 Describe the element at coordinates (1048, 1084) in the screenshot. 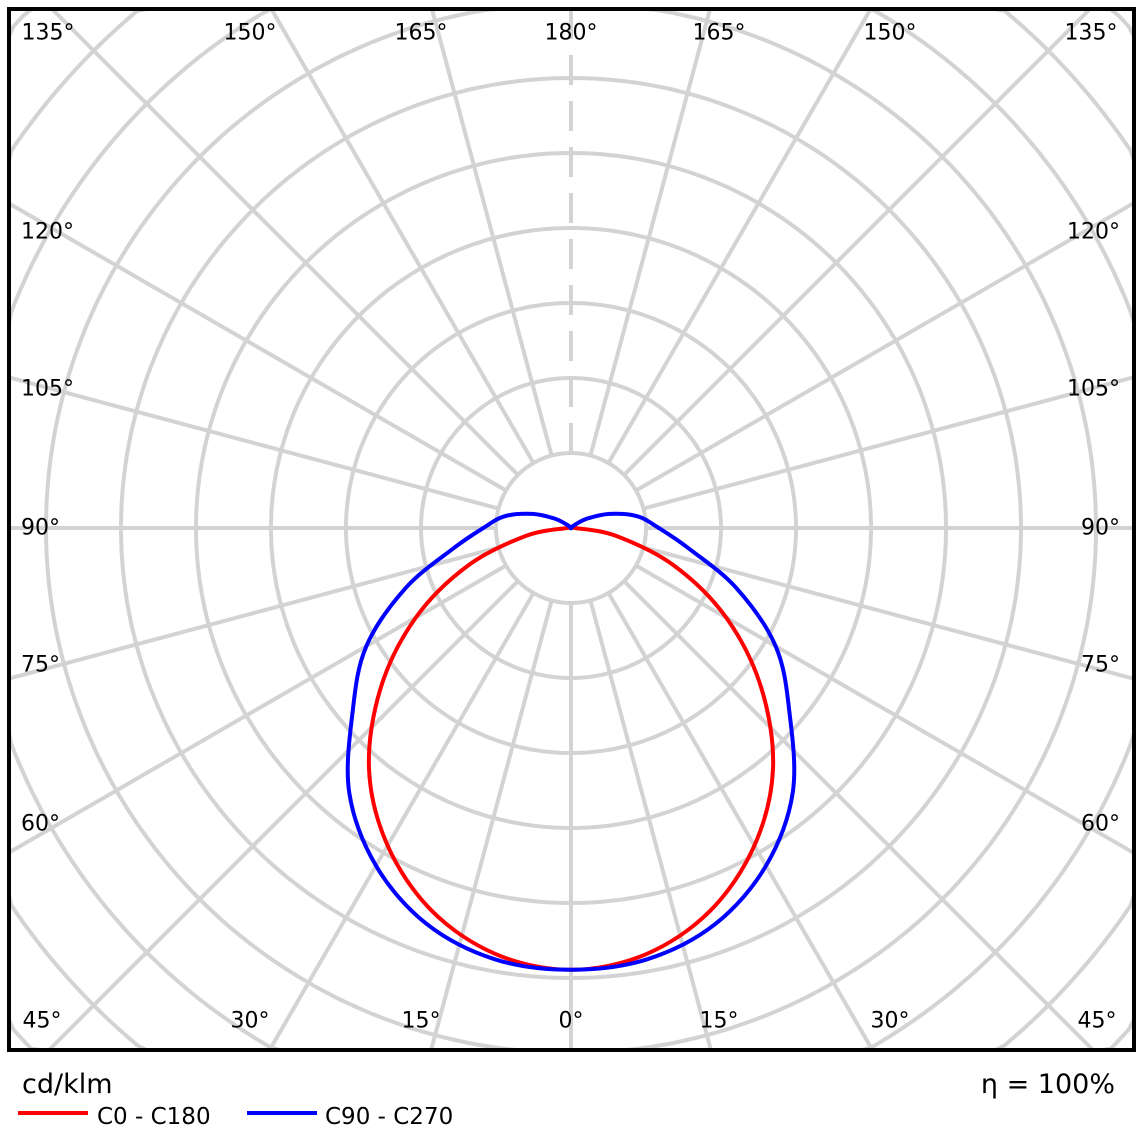

I see `efficiency-label: η = 100%` at that location.